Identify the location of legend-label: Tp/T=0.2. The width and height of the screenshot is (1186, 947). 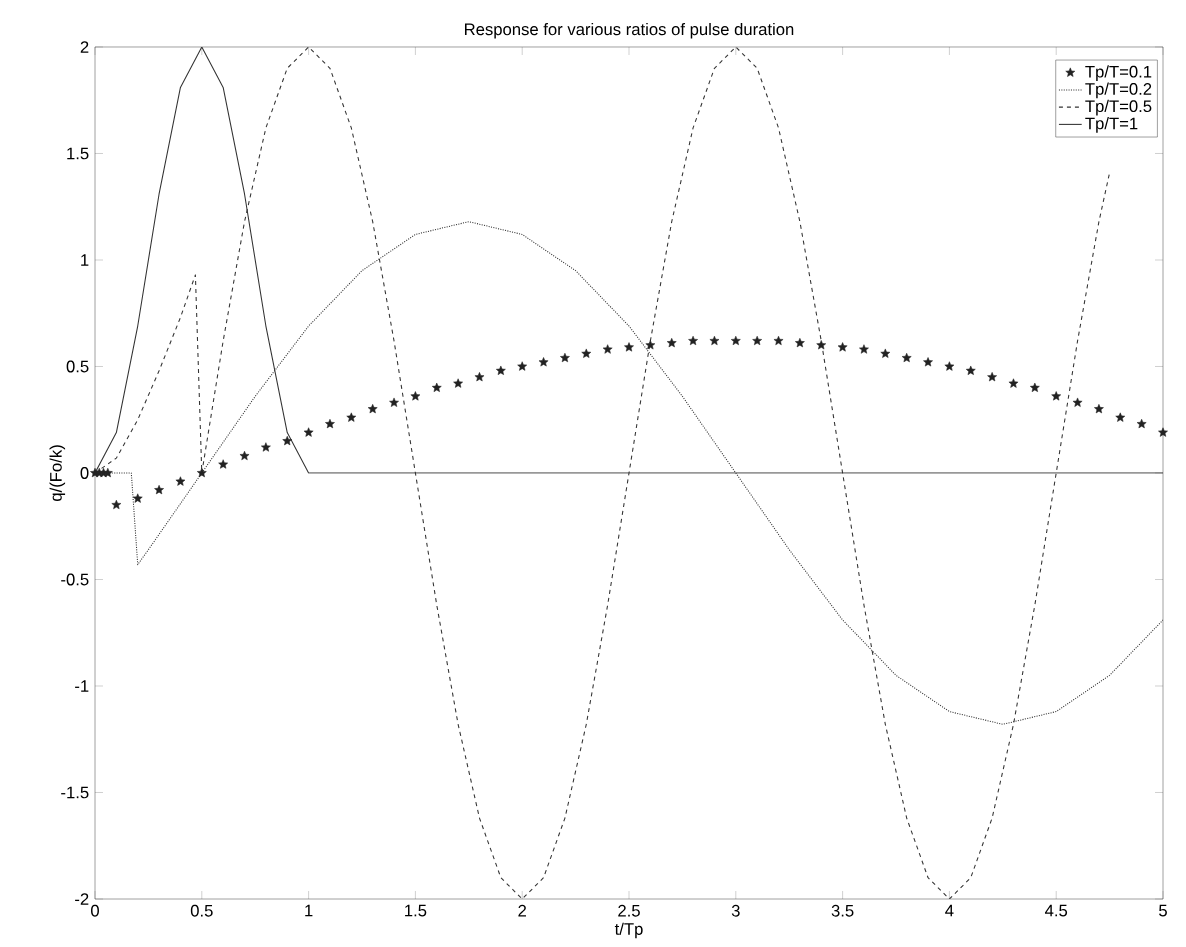
(1118, 90).